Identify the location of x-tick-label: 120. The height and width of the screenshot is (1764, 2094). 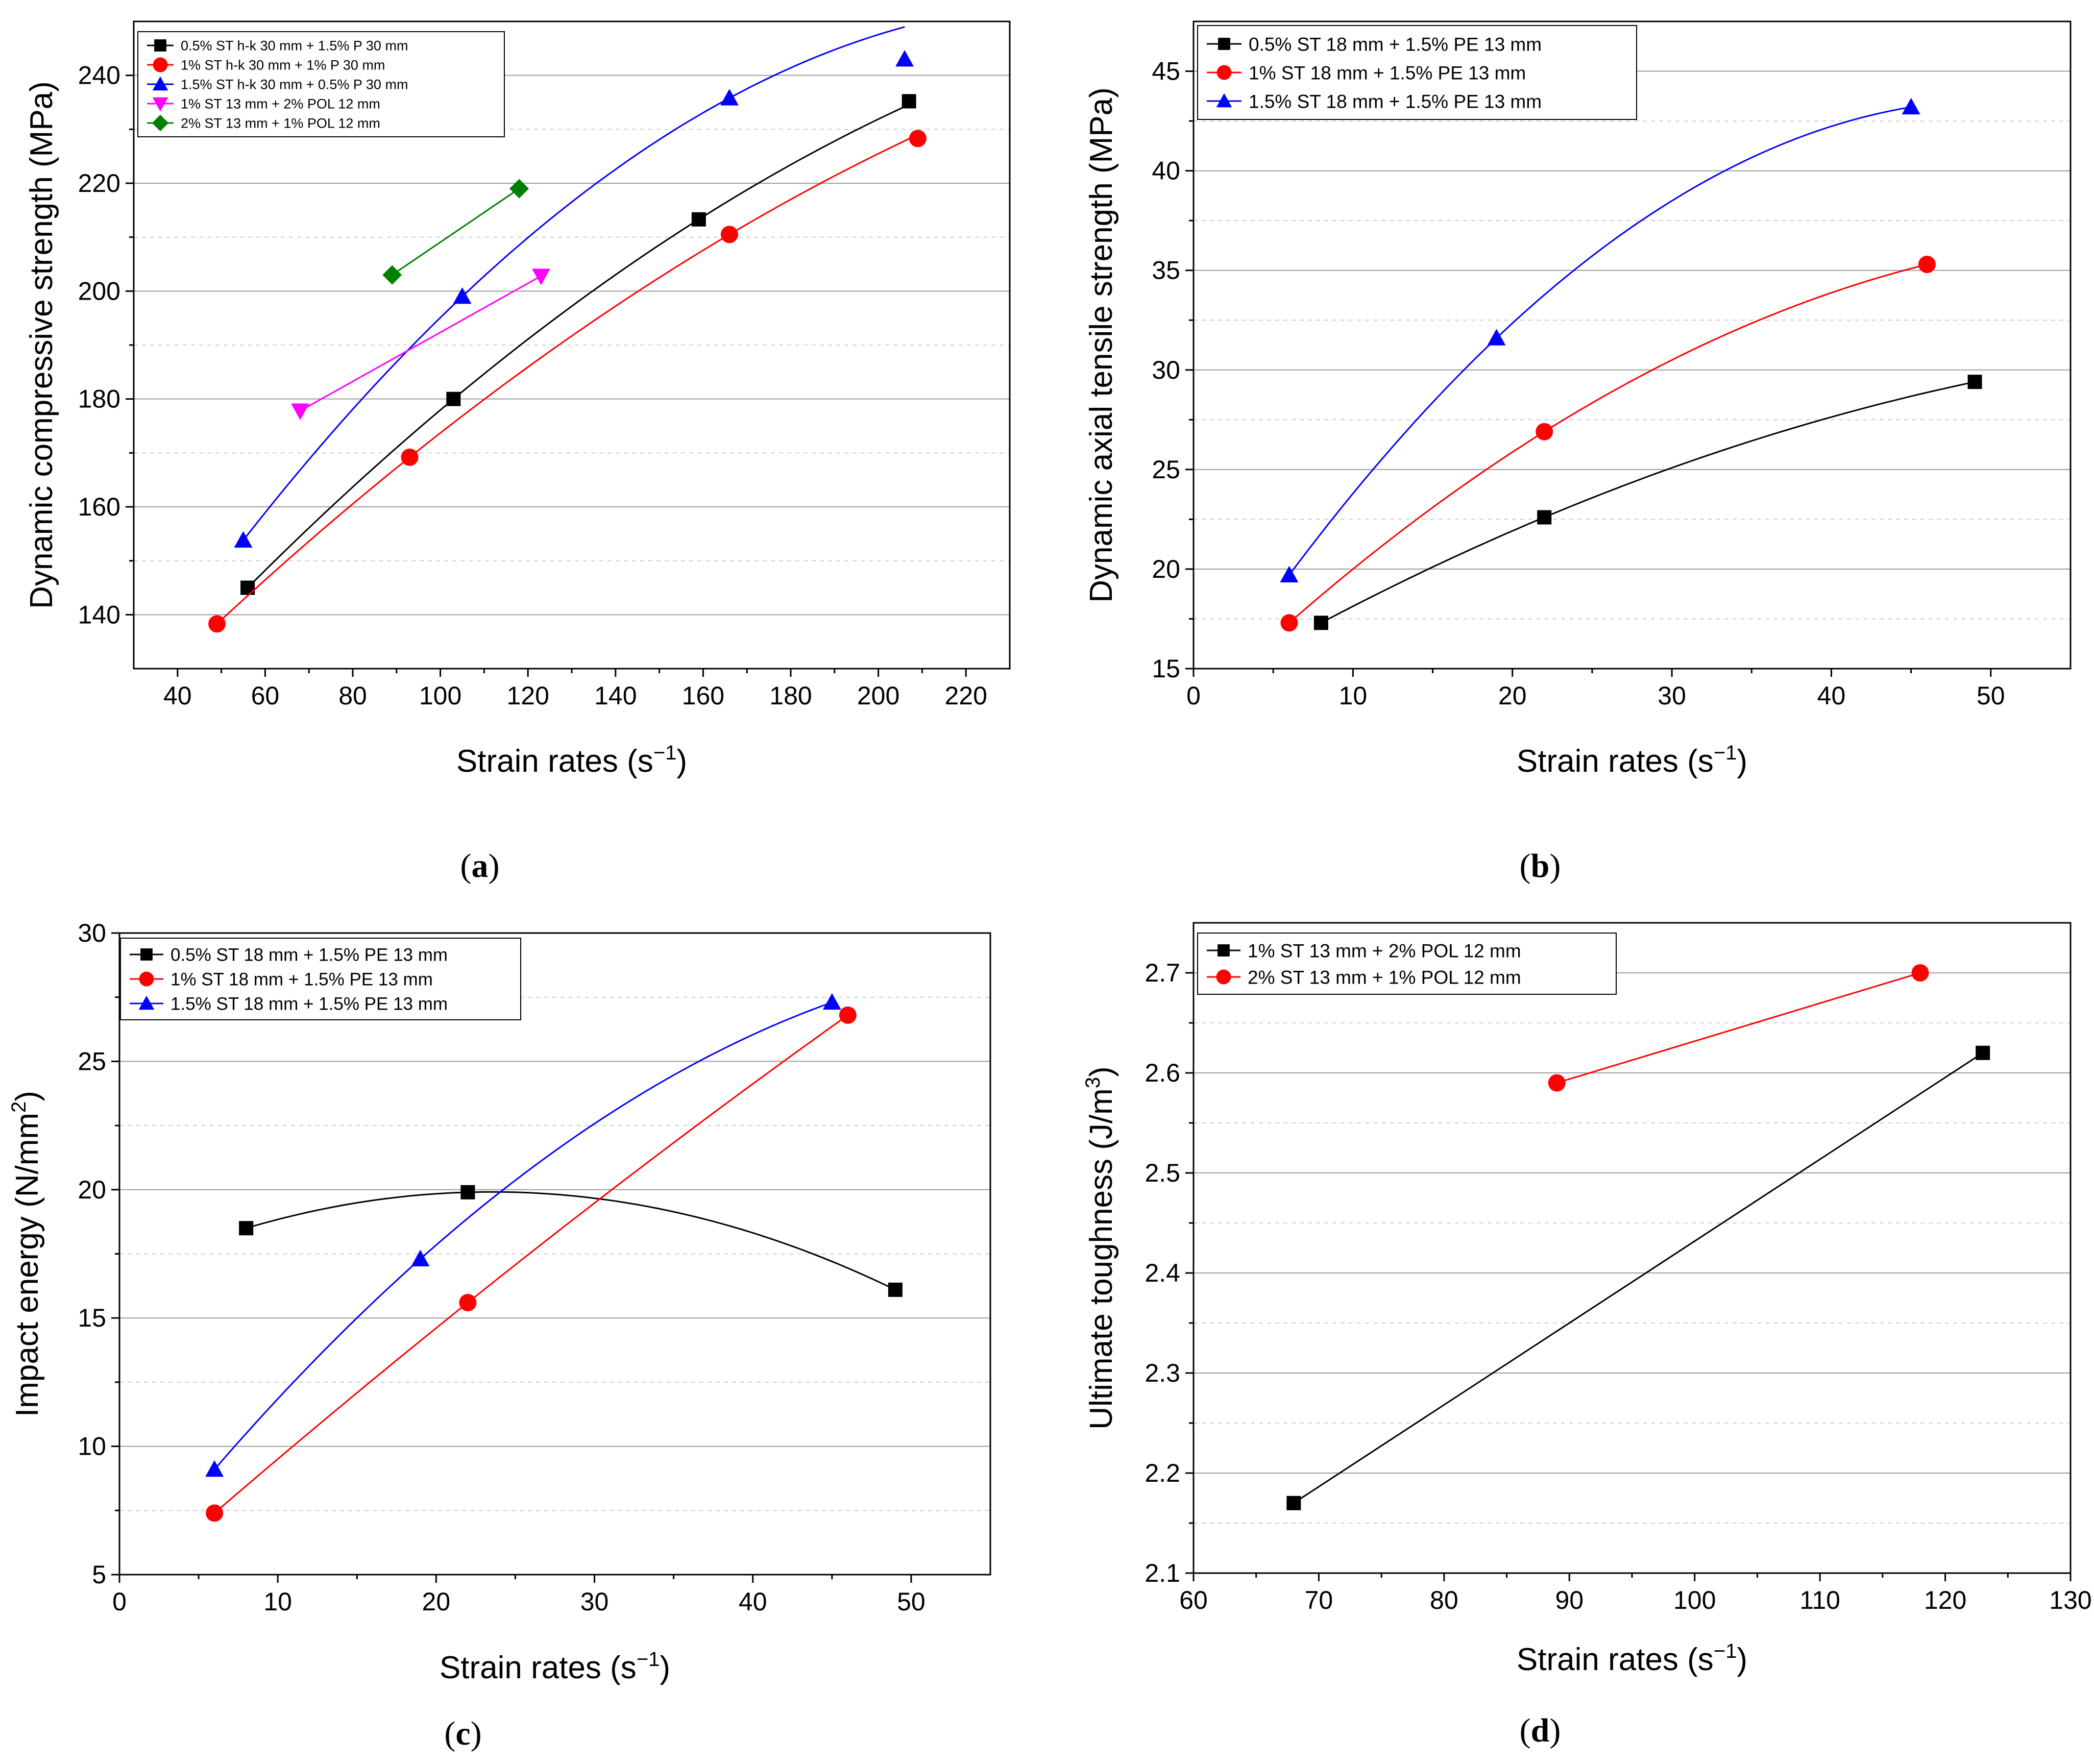
(527, 695).